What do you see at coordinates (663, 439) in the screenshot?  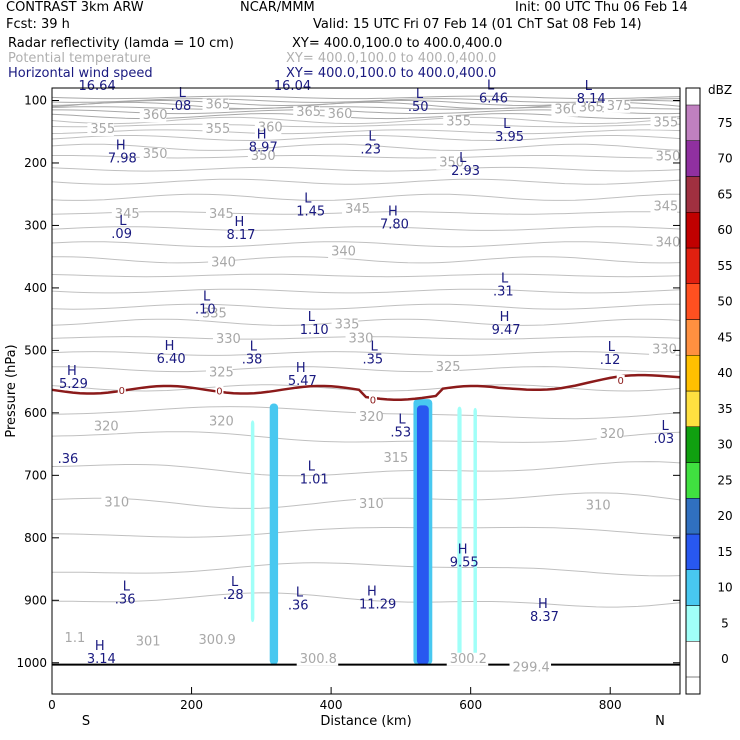 I see `wind-speed-label: .03` at bounding box center [663, 439].